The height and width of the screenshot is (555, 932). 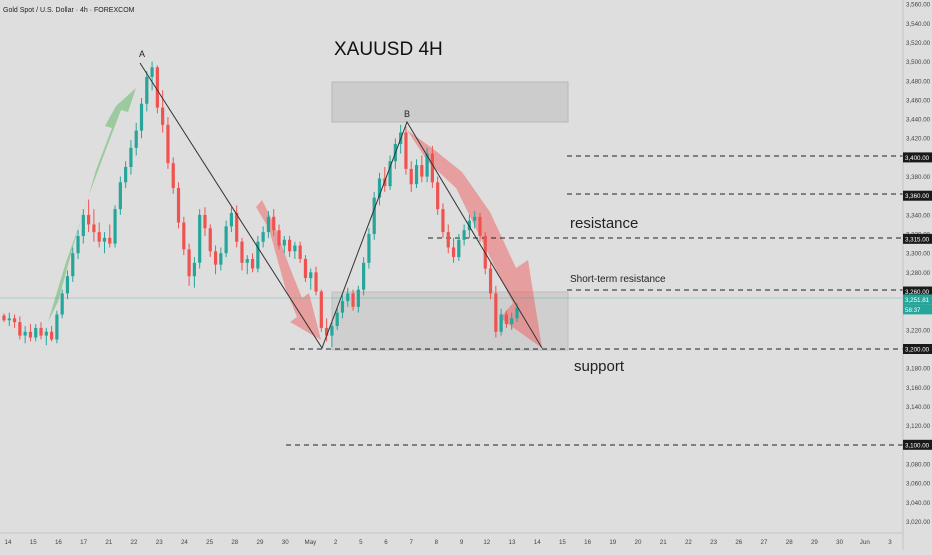 I want to click on support-zone-box, so click(x=450, y=321).